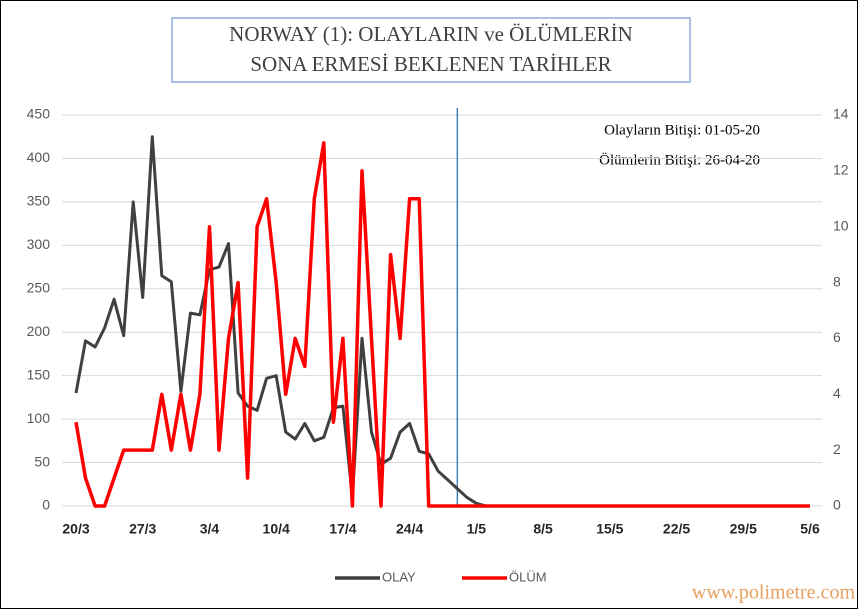 The height and width of the screenshot is (610, 859). Describe the element at coordinates (342, 529) in the screenshot. I see `x-tick-label: 17/4` at that location.